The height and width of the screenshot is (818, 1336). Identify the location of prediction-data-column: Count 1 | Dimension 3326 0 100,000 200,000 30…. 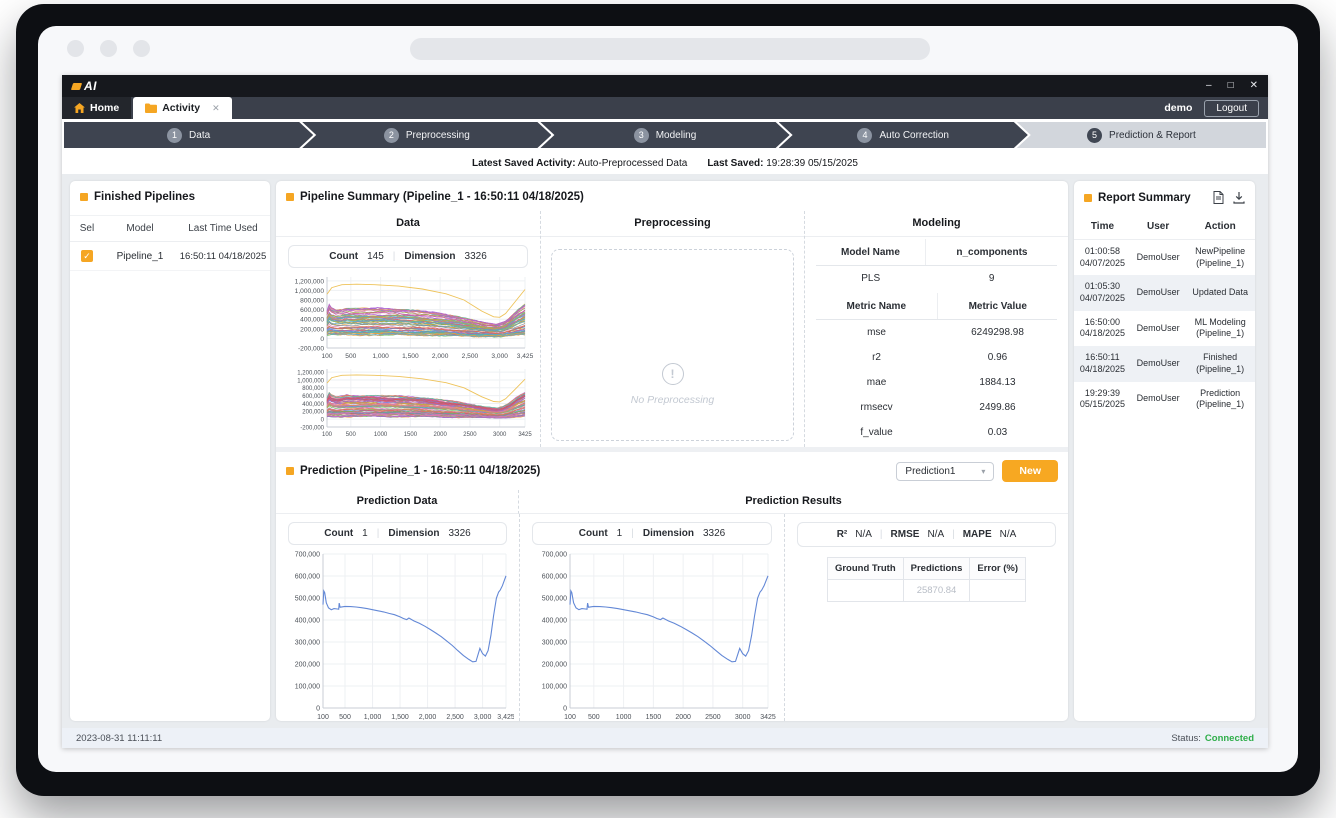
(397, 617).